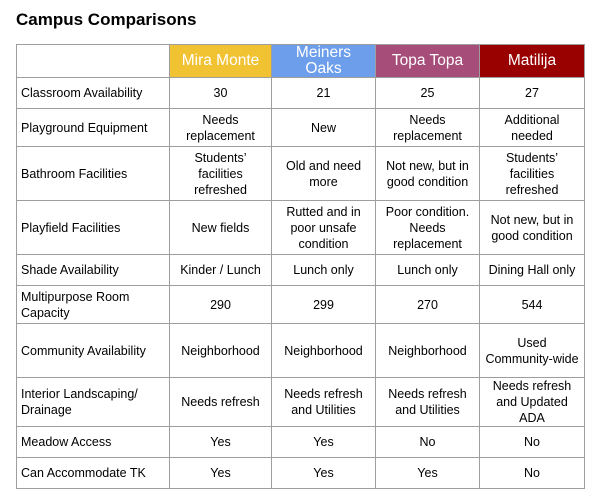  I want to click on table-cell: 21, so click(323, 93).